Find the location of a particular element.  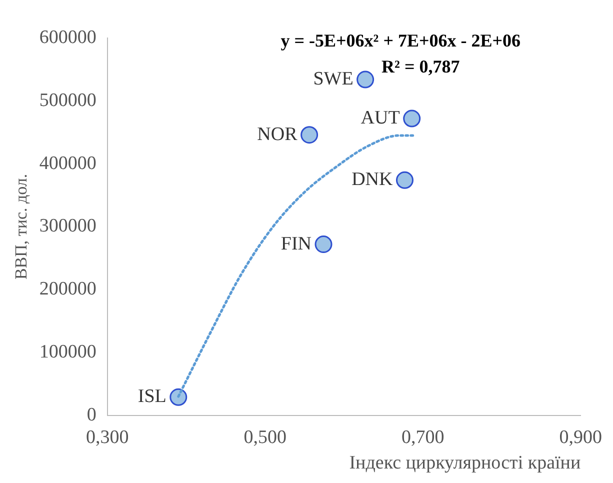

y-tick-label: 100000 is located at coordinates (67, 351).